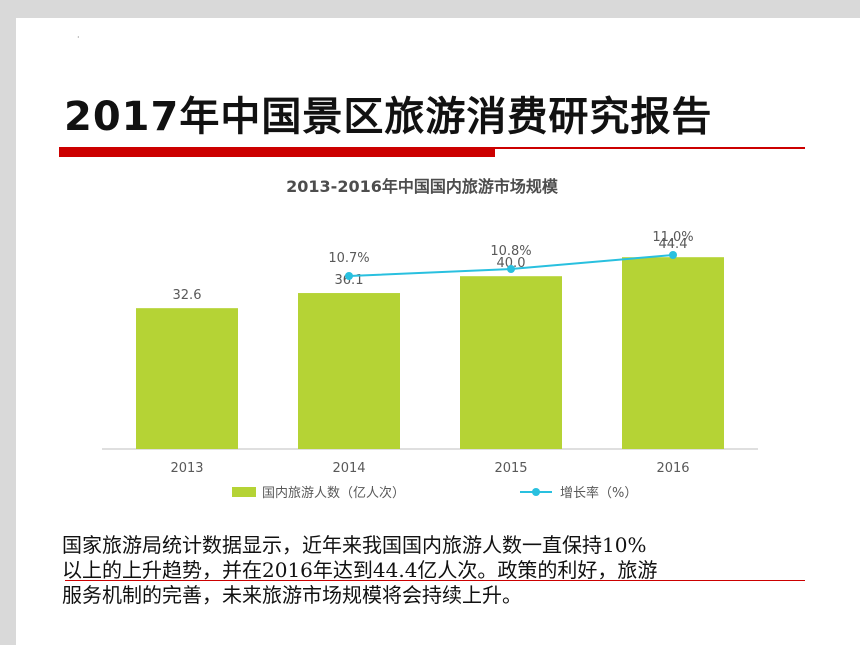 This screenshot has height=645, width=860. Describe the element at coordinates (349, 276) in the screenshot. I see `growth-point-2014` at that location.